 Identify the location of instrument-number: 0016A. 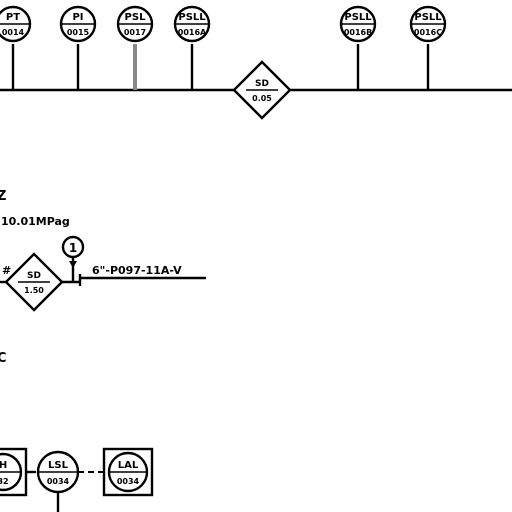
(192, 32).